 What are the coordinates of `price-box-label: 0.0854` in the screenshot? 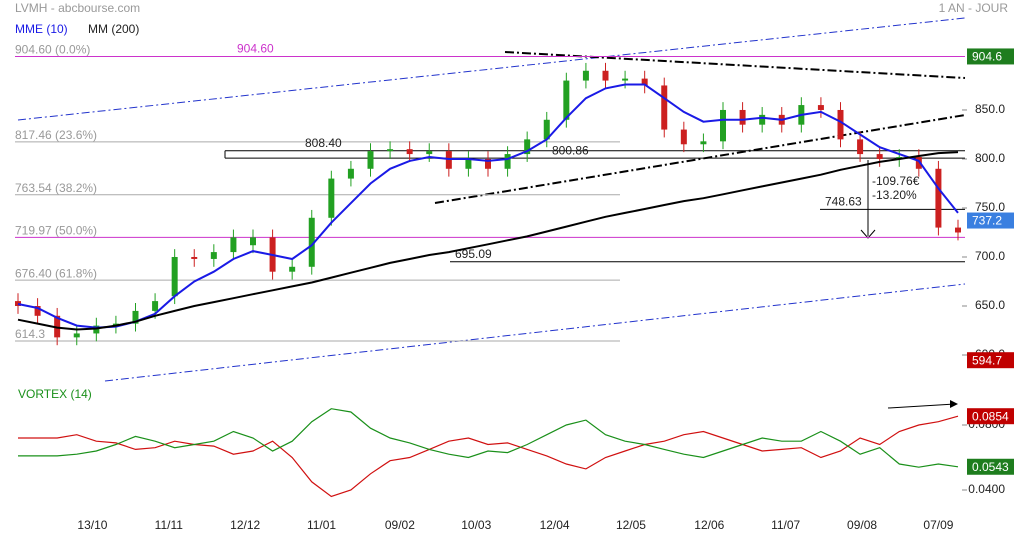 It's located at (990, 416).